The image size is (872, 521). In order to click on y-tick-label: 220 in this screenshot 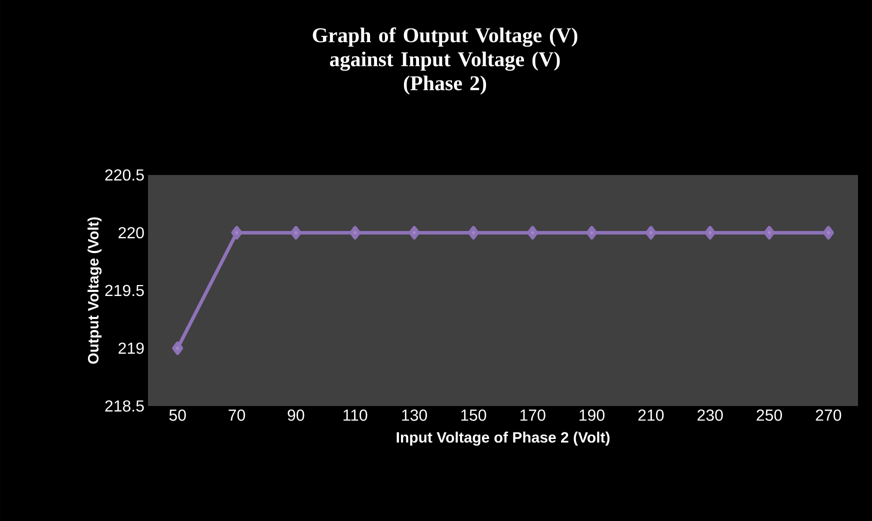, I will do `click(131, 232)`.